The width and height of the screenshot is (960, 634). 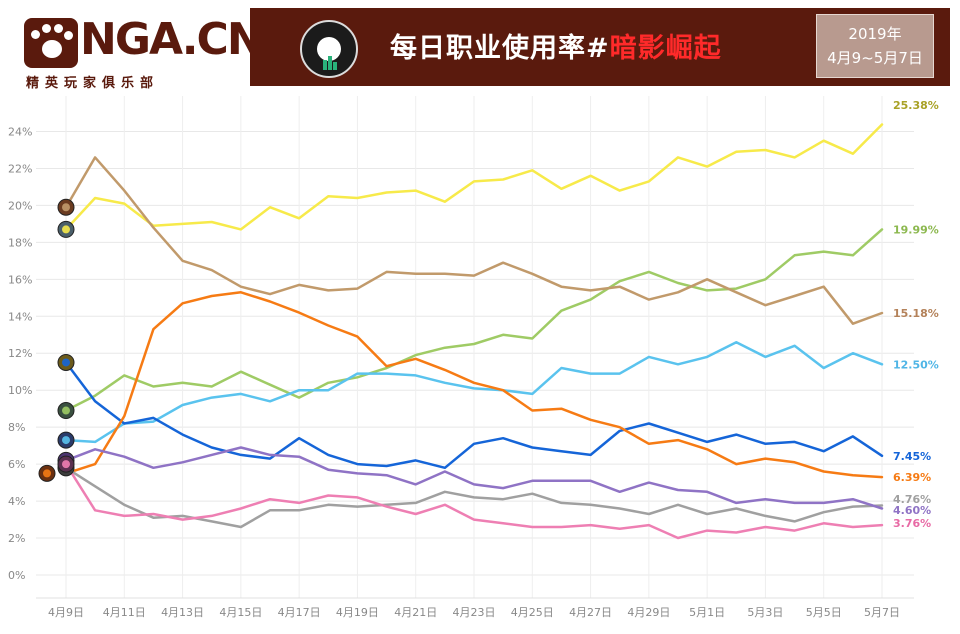 What do you see at coordinates (16, 538) in the screenshot?
I see `y-tick-label: 2%` at bounding box center [16, 538].